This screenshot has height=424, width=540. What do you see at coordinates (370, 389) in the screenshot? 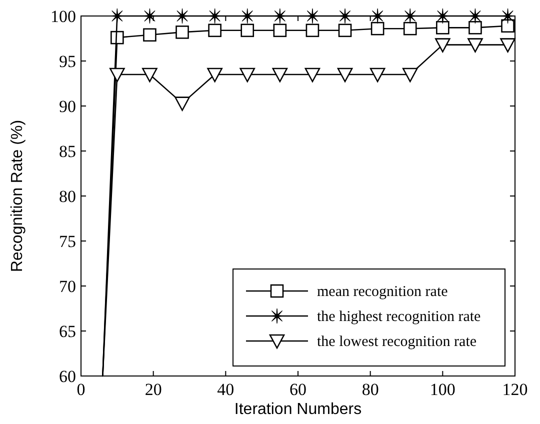
I see `x-tick-label: 80` at bounding box center [370, 389].